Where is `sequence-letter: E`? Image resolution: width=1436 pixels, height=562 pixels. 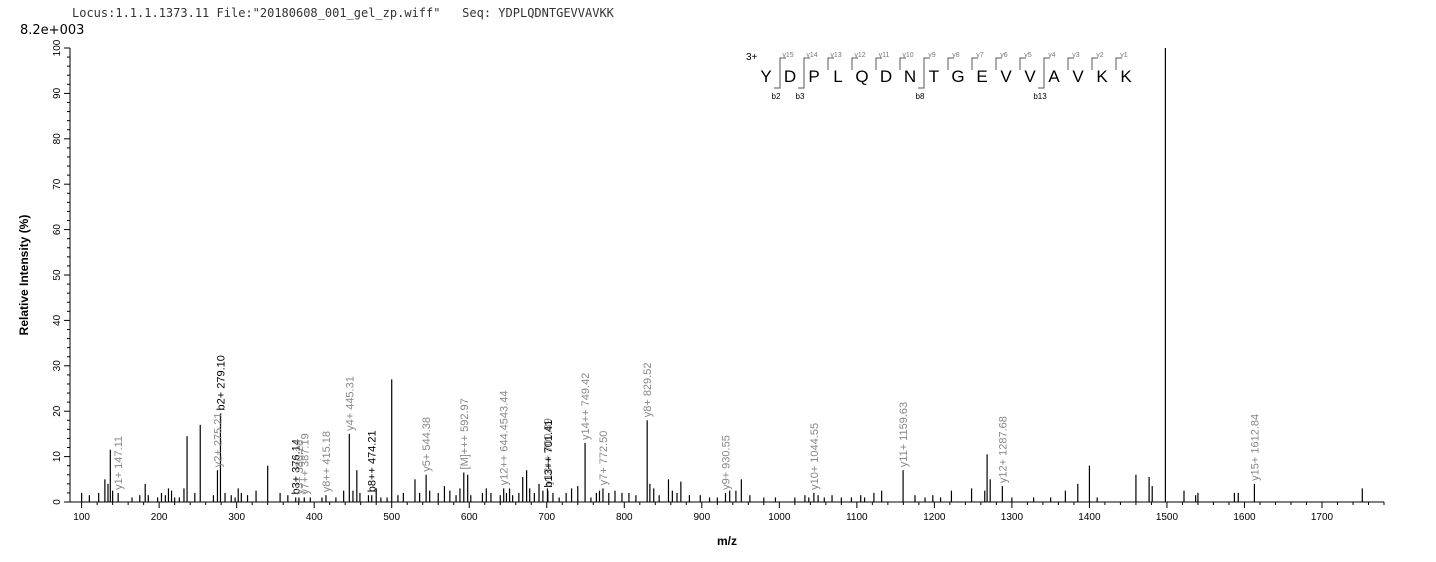 sequence-letter: E is located at coordinates (981, 76).